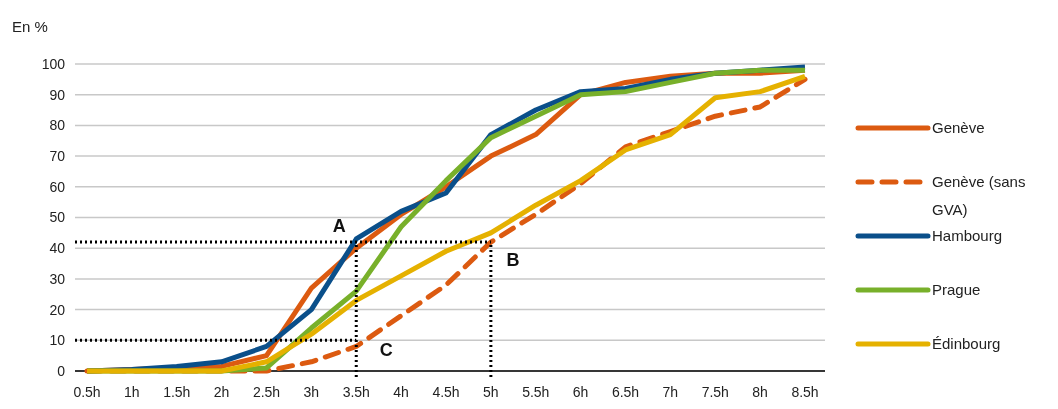 Image resolution: width=1058 pixels, height=409 pixels. I want to click on x-tick-label: 1h, so click(132, 392).